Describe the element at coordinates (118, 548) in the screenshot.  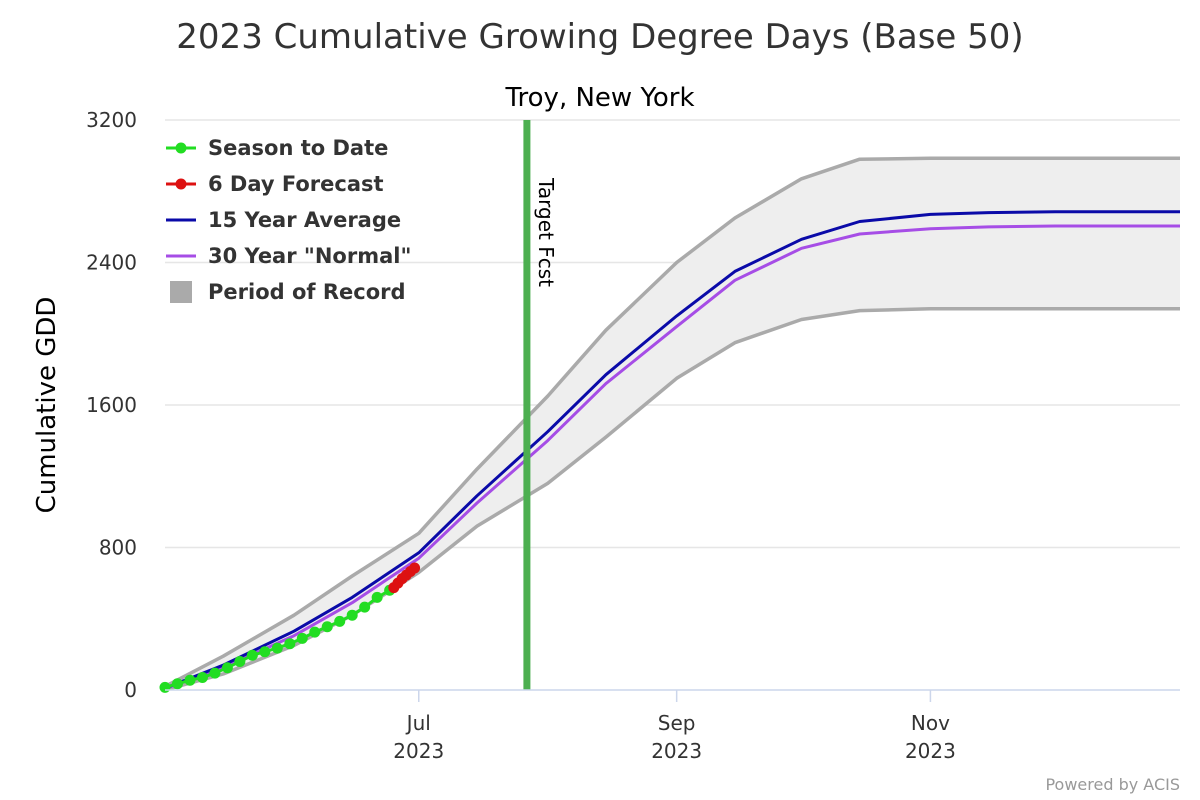
I see `y-tick-label: 800` at that location.